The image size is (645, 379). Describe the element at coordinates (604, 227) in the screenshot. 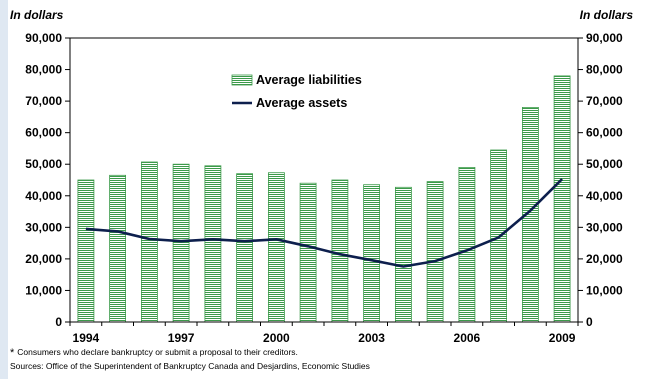

I see `y-tick-label-right: 30,000` at that location.